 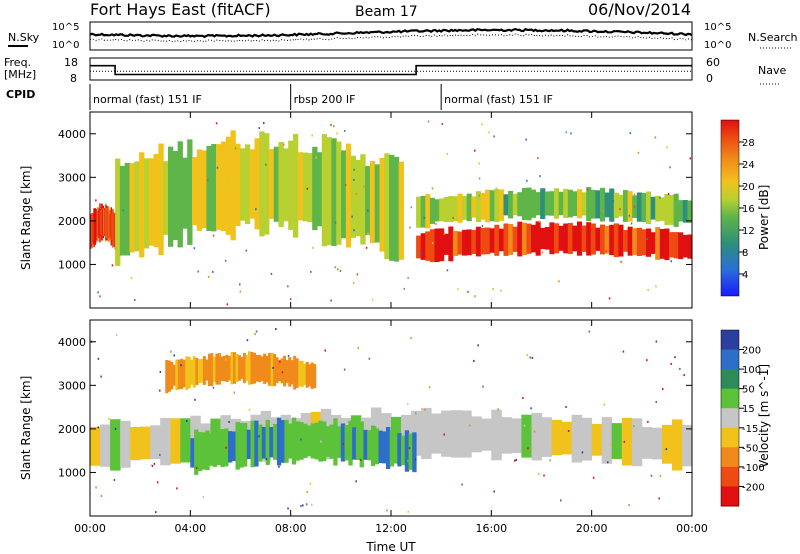 I want to click on noise-search-line, so click(x=391, y=38).